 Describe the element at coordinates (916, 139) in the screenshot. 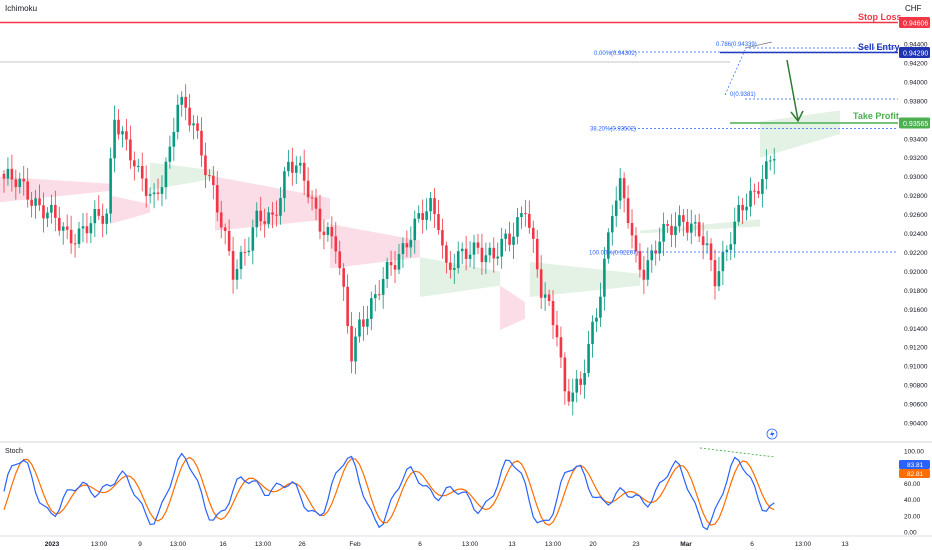

I see `price-tick-label: 0.93400` at that location.